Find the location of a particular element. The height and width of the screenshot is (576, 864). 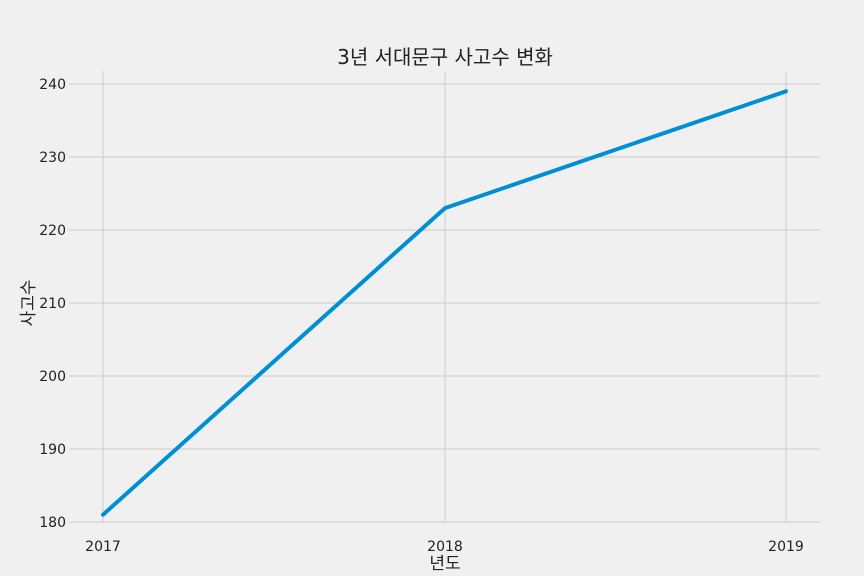

y-tick-label: 200 is located at coordinates (52, 377).